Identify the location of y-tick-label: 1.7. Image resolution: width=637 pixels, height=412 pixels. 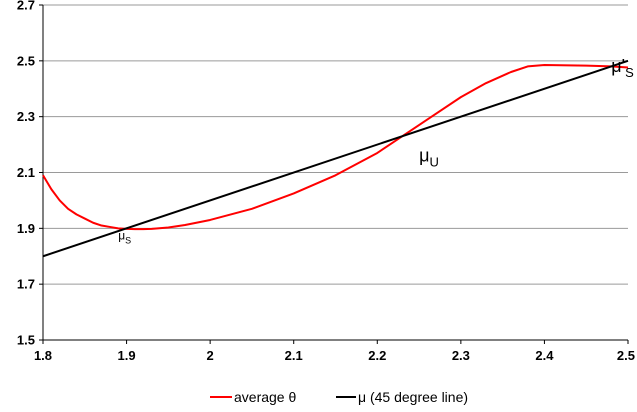
(26, 284).